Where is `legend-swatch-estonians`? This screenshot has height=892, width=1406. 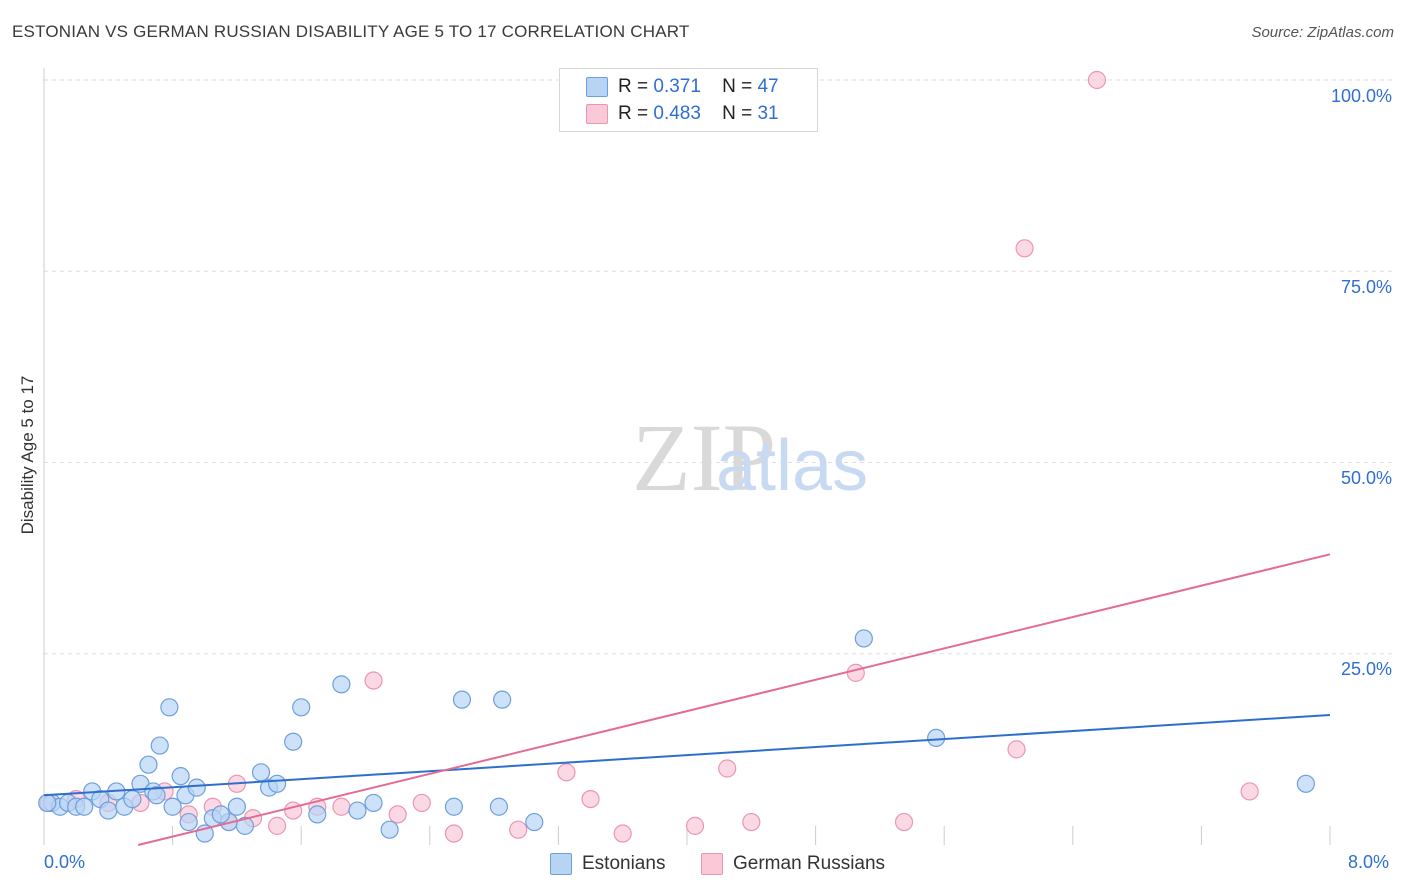 legend-swatch-estonians is located at coordinates (597, 87).